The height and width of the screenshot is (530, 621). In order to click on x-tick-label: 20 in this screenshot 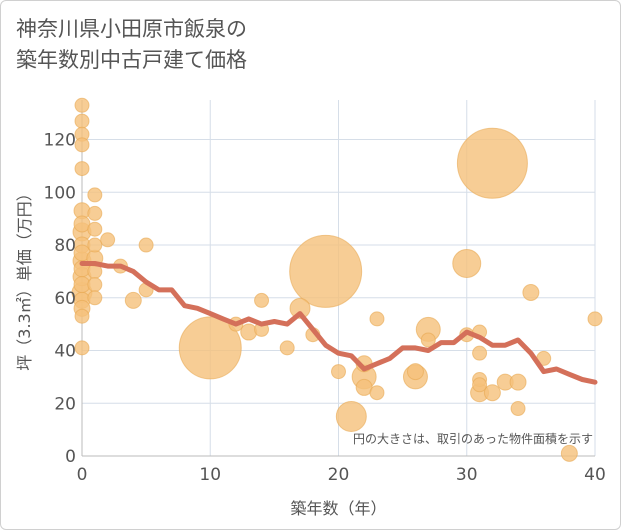, I will do `click(339, 475)`.